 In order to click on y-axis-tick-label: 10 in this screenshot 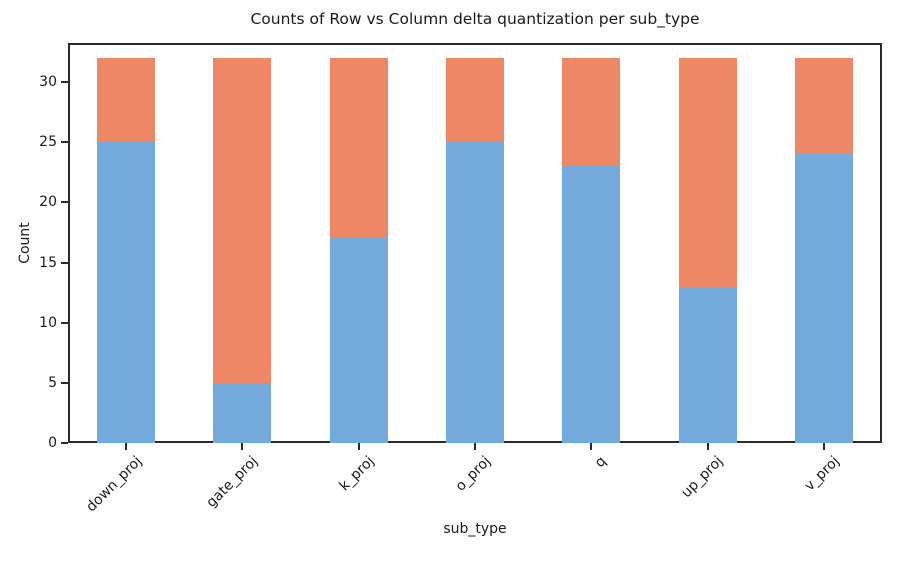, I will do `click(48, 322)`.